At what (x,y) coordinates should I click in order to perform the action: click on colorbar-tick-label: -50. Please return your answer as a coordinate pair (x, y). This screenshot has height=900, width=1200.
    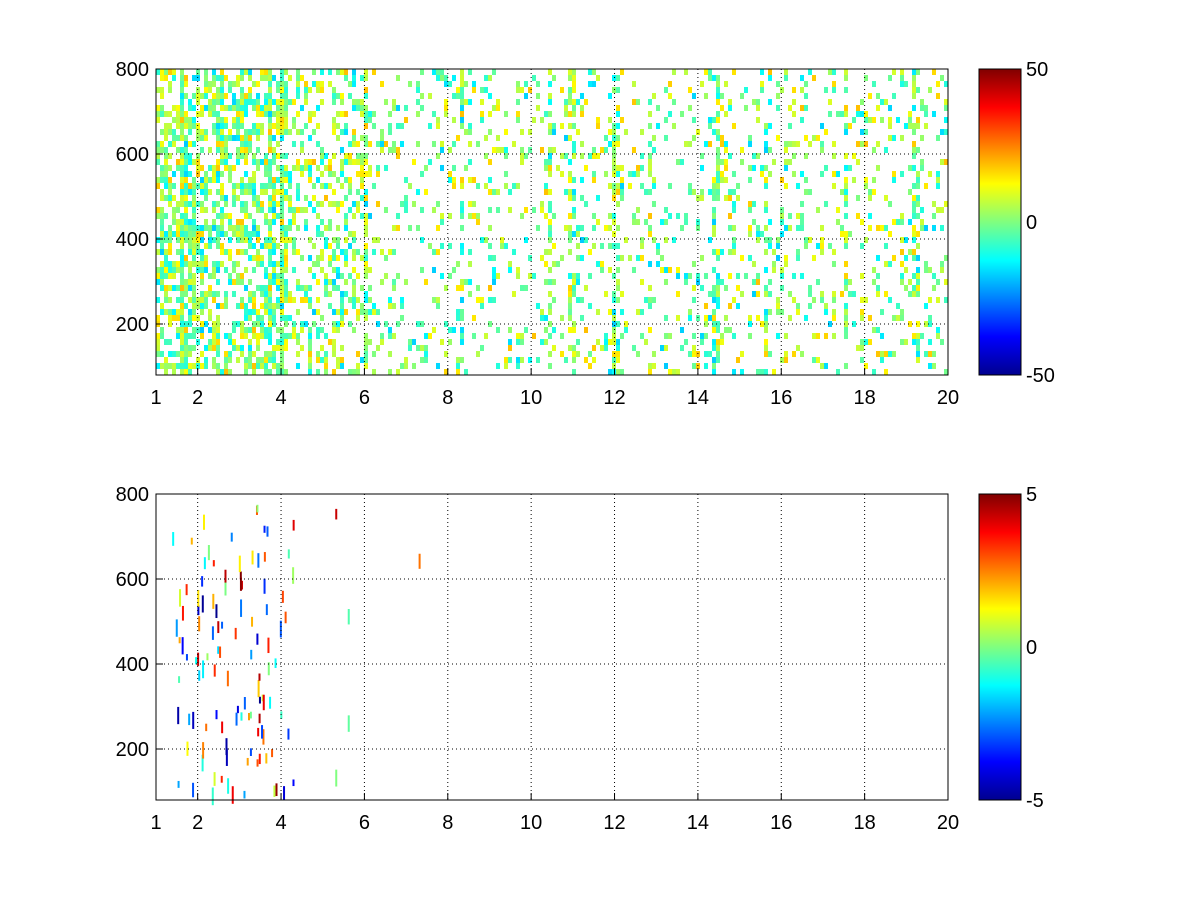
    Looking at the image, I should click on (1040, 376).